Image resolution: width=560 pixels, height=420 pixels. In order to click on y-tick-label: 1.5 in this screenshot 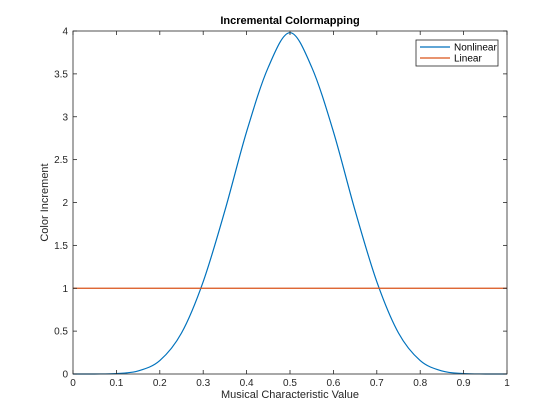, I will do `click(61, 246)`.